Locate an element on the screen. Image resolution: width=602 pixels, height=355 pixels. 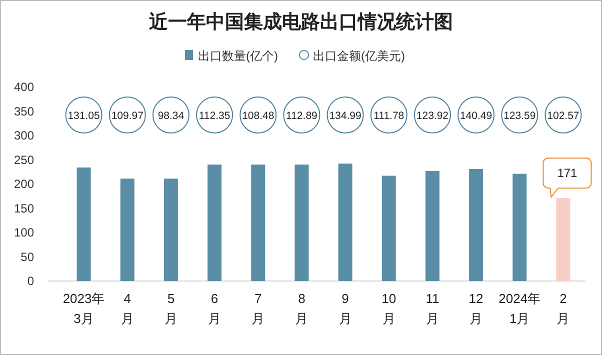
annotation: 123.92 is located at coordinates (432, 116).